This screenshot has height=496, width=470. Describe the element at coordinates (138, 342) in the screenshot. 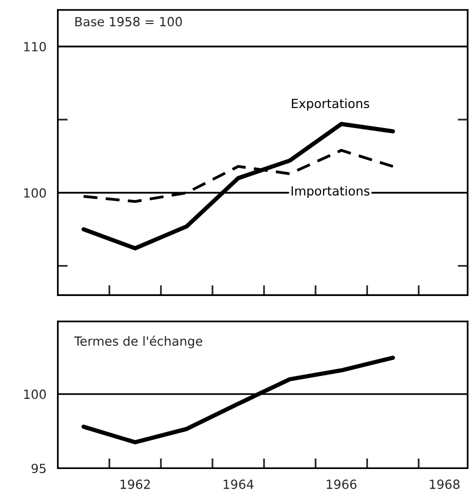

I see `text: Termes de l'échange` at that location.